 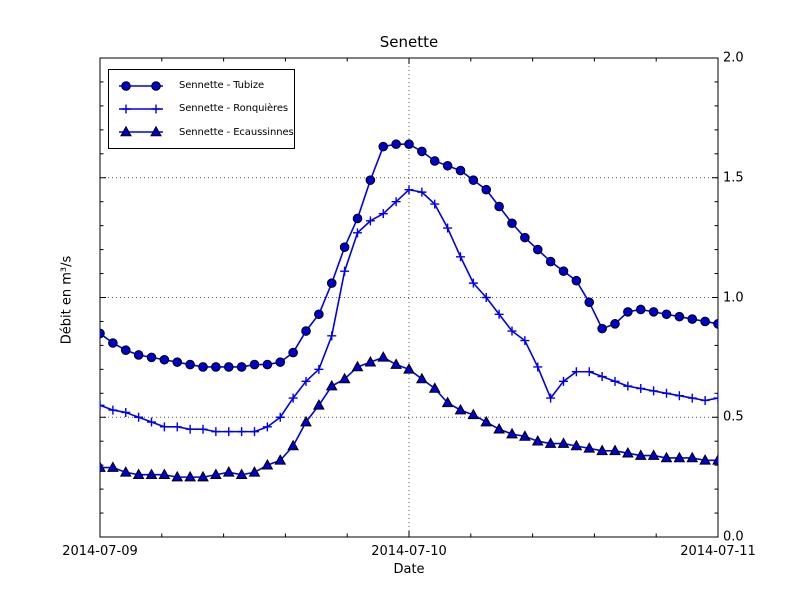 I want to click on line-circle-marker-icon, so click(x=141, y=85).